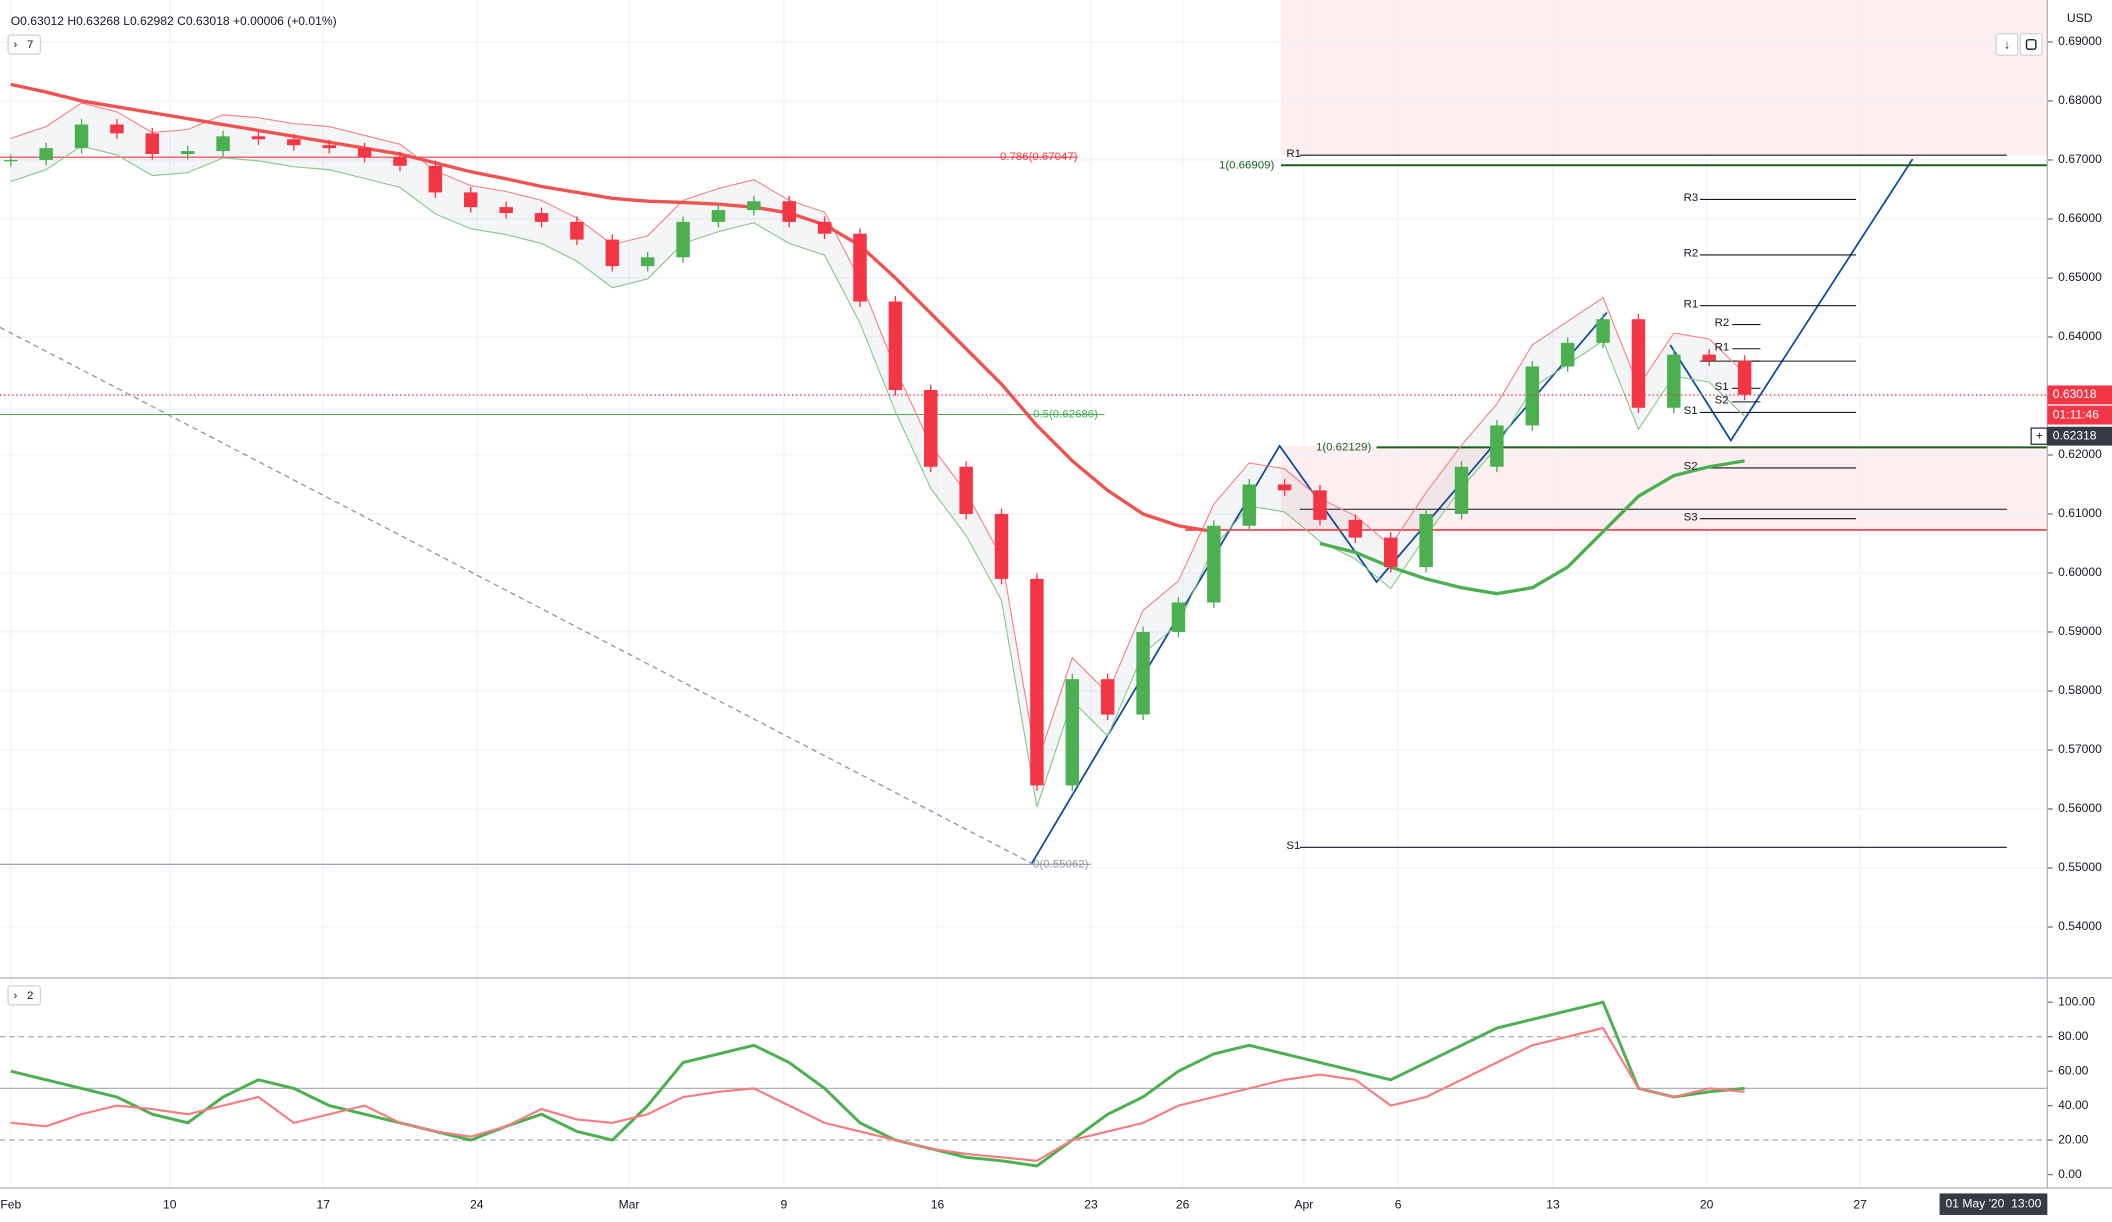 The height and width of the screenshot is (1222, 2112). What do you see at coordinates (1860, 1205) in the screenshot?
I see `date-label: 27` at bounding box center [1860, 1205].